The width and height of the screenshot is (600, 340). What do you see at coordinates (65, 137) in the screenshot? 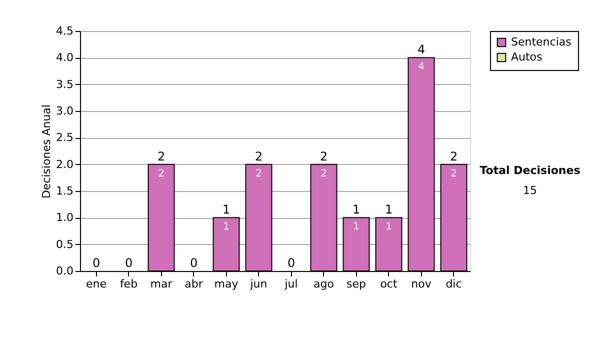
I see `y-tick-label: 2.5` at bounding box center [65, 137].